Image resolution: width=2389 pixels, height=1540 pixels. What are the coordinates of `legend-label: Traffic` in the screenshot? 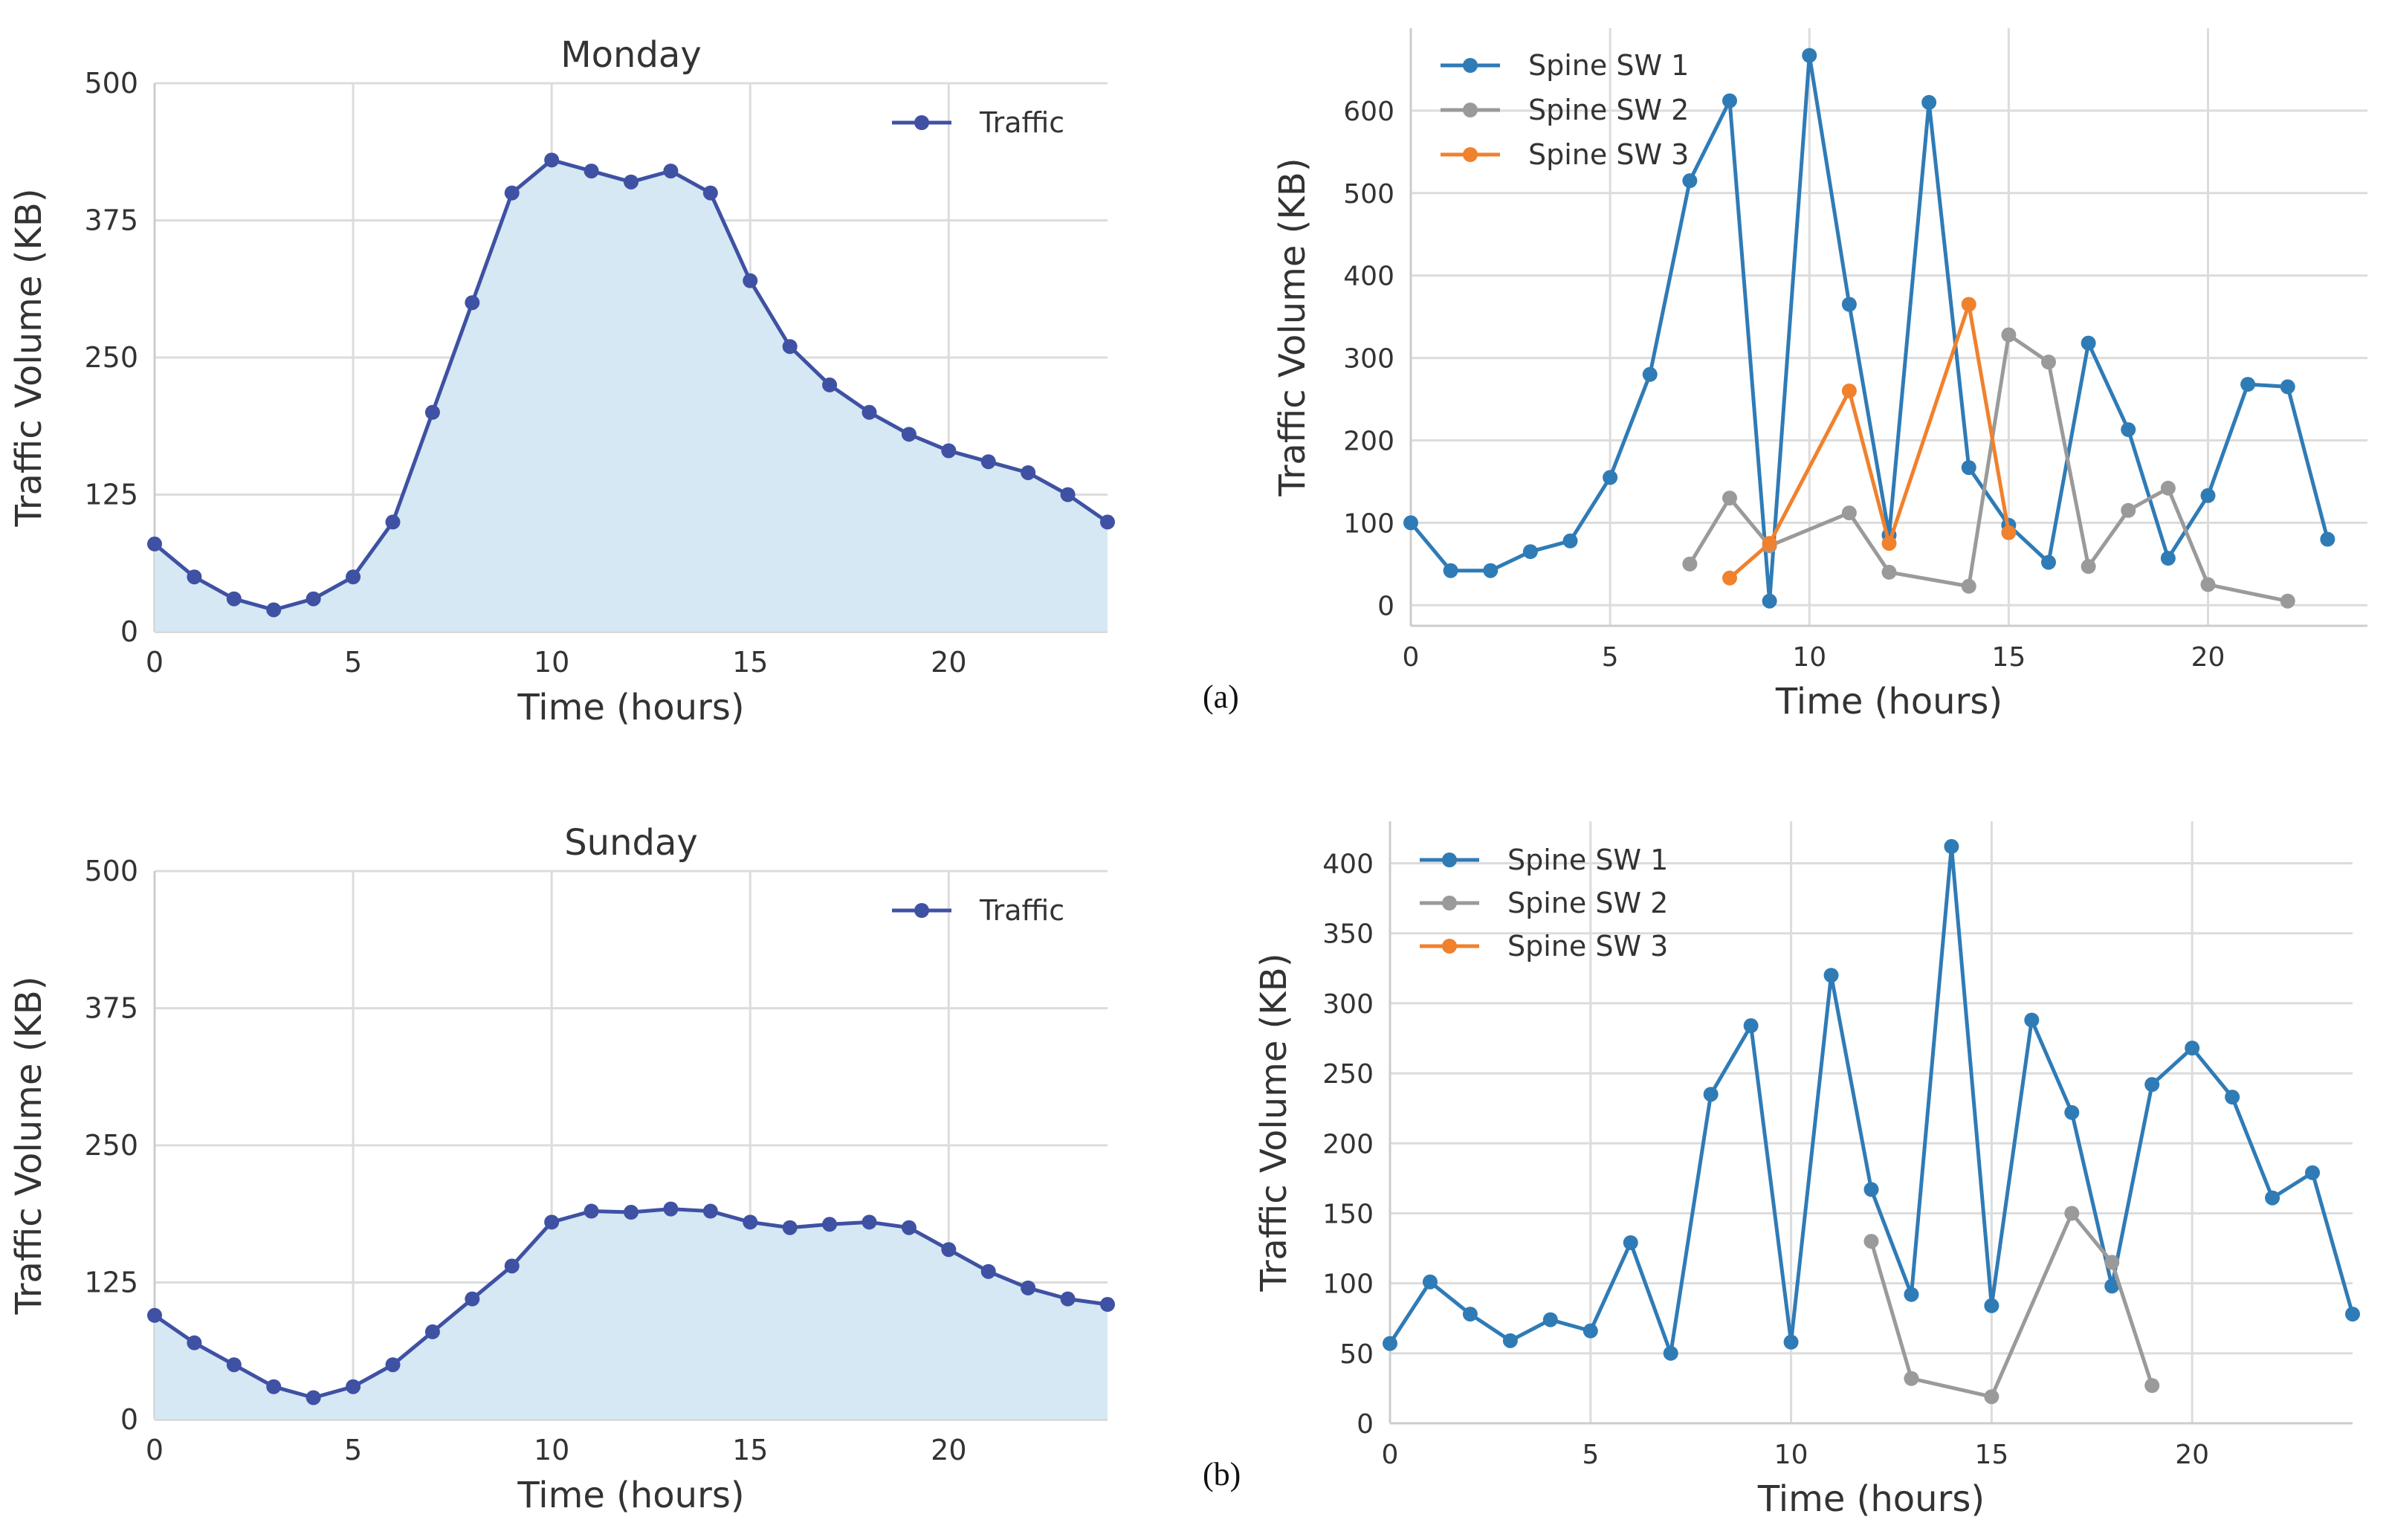 It's located at (1021, 122).